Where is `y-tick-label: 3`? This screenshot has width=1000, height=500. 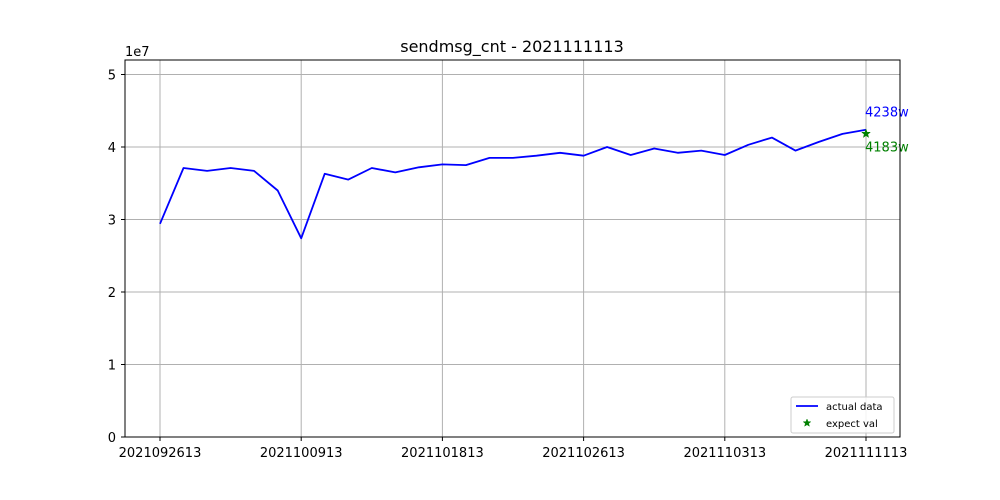 y-tick-label: 3 is located at coordinates (112, 221).